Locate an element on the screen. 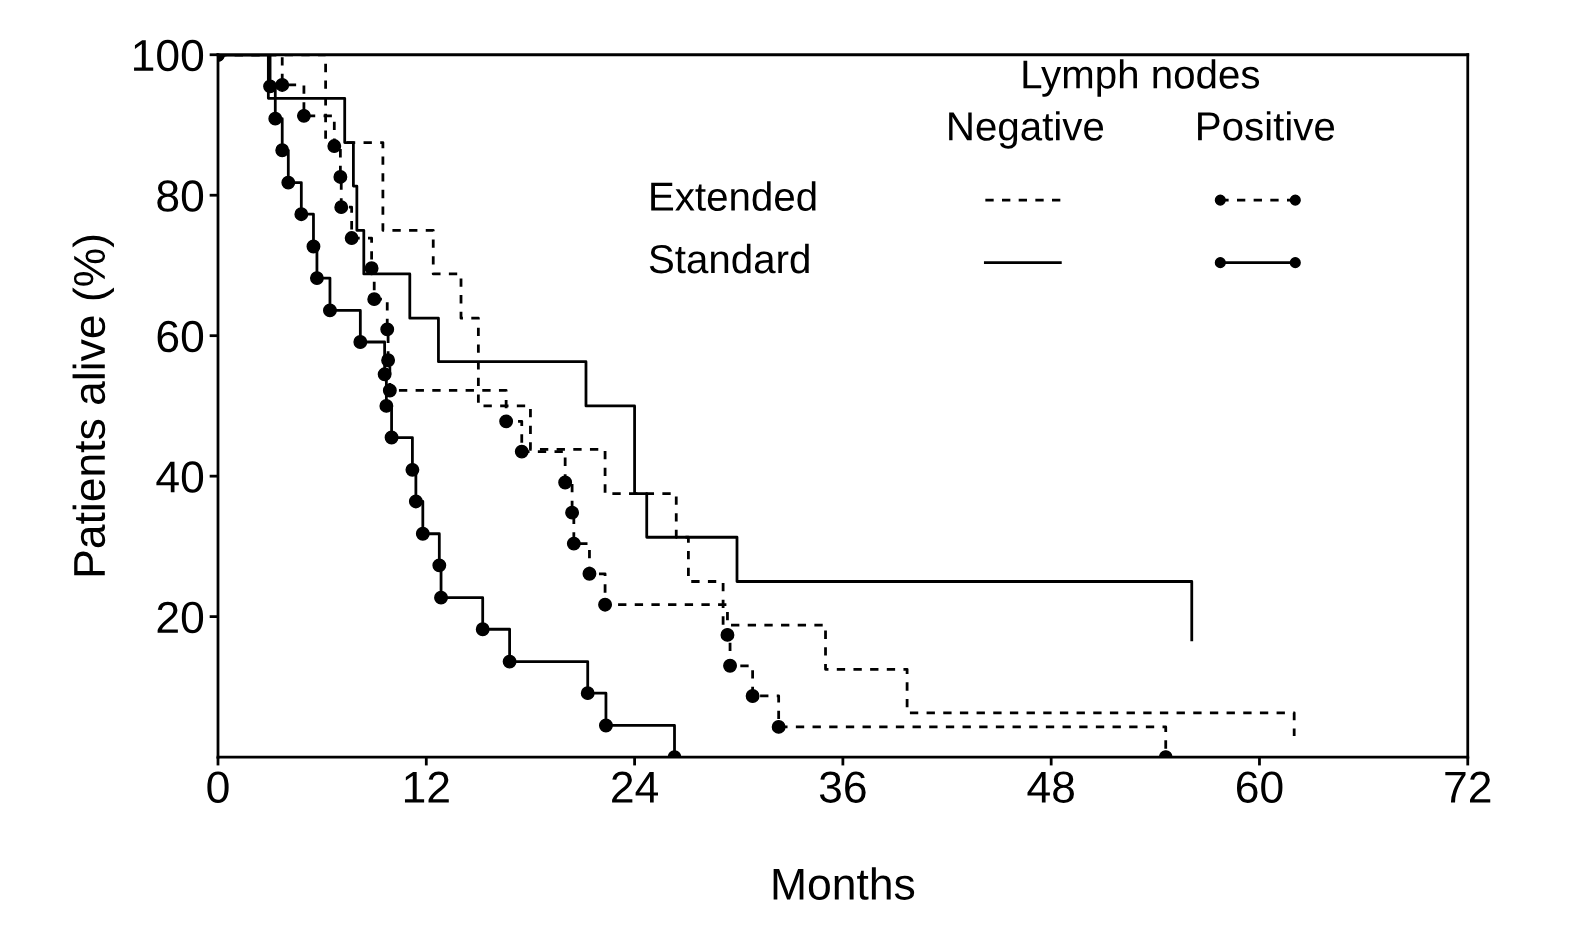 The width and height of the screenshot is (1574, 944). y-tick-label: 100 is located at coordinates (169, 55).